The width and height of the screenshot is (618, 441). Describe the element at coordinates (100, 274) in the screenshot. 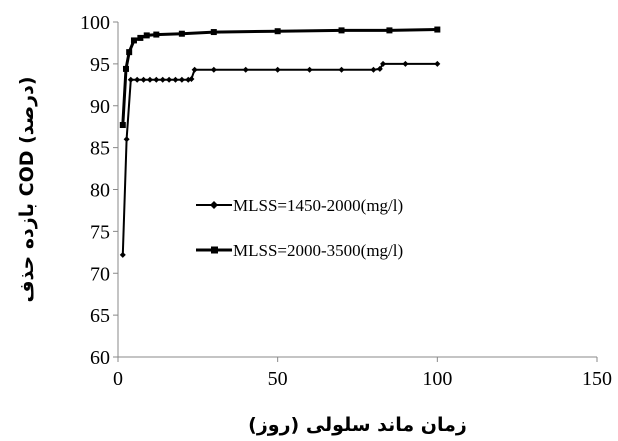

I see `y-tick-label: 70` at that location.